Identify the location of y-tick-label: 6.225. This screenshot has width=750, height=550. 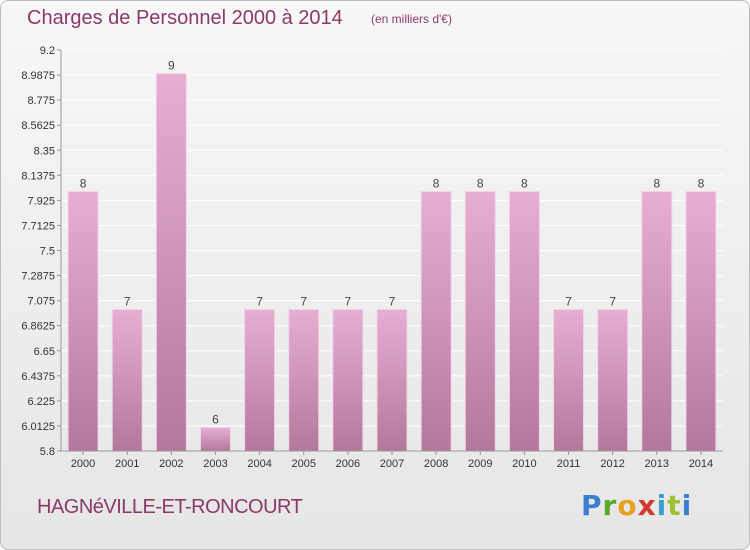
(41, 402).